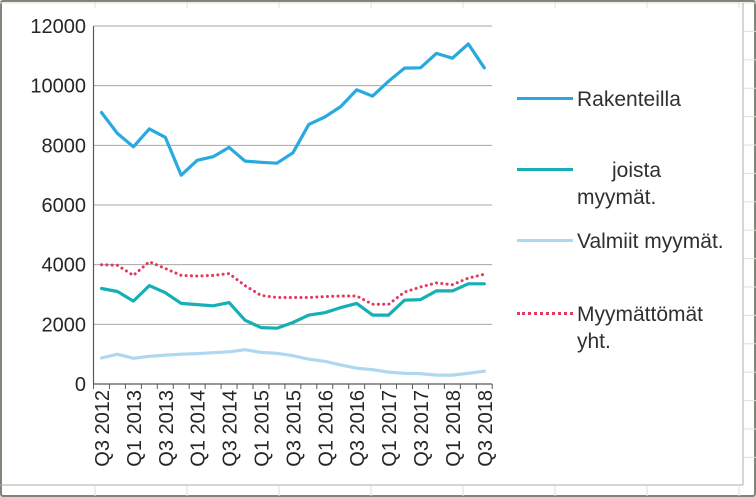  I want to click on x-axis-label: Q3 2016, so click(358, 428).